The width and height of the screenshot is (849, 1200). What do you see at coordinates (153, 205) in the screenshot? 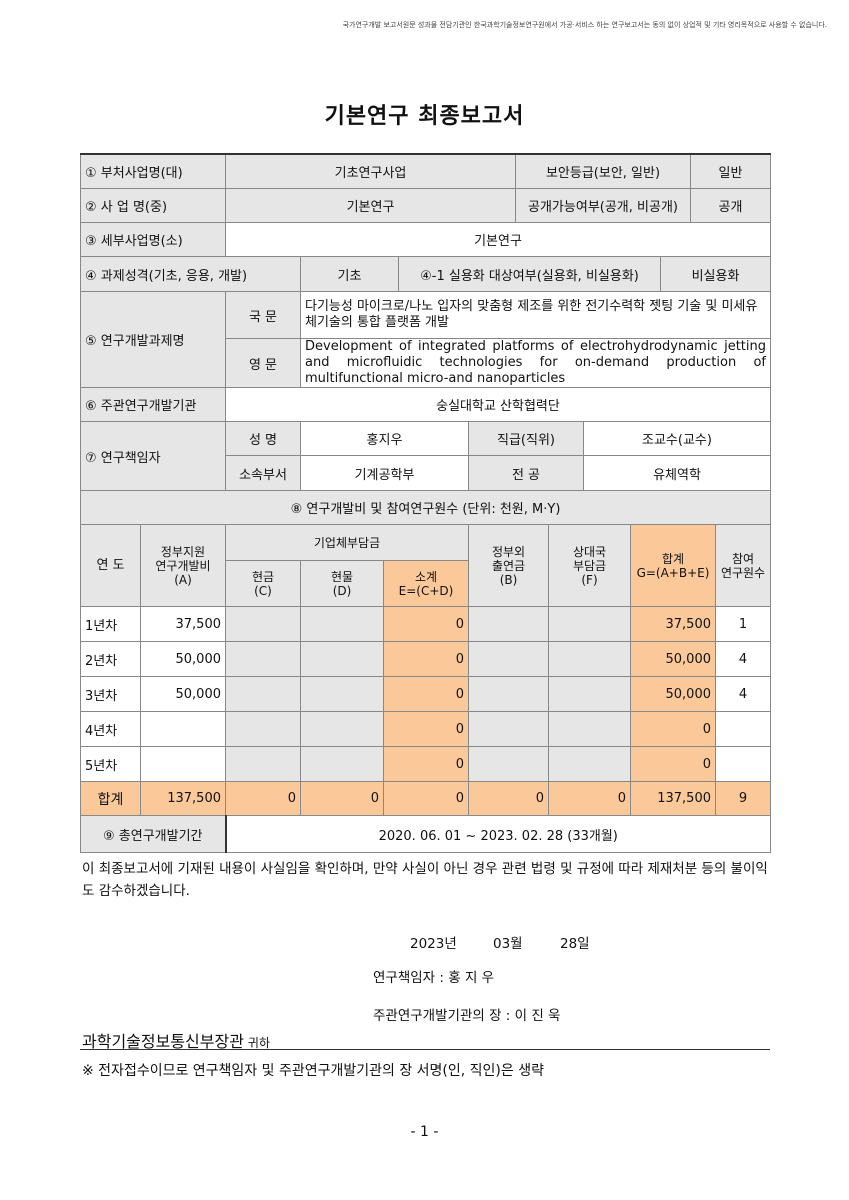
I see `label: ② 사 업 명(중)` at bounding box center [153, 205].